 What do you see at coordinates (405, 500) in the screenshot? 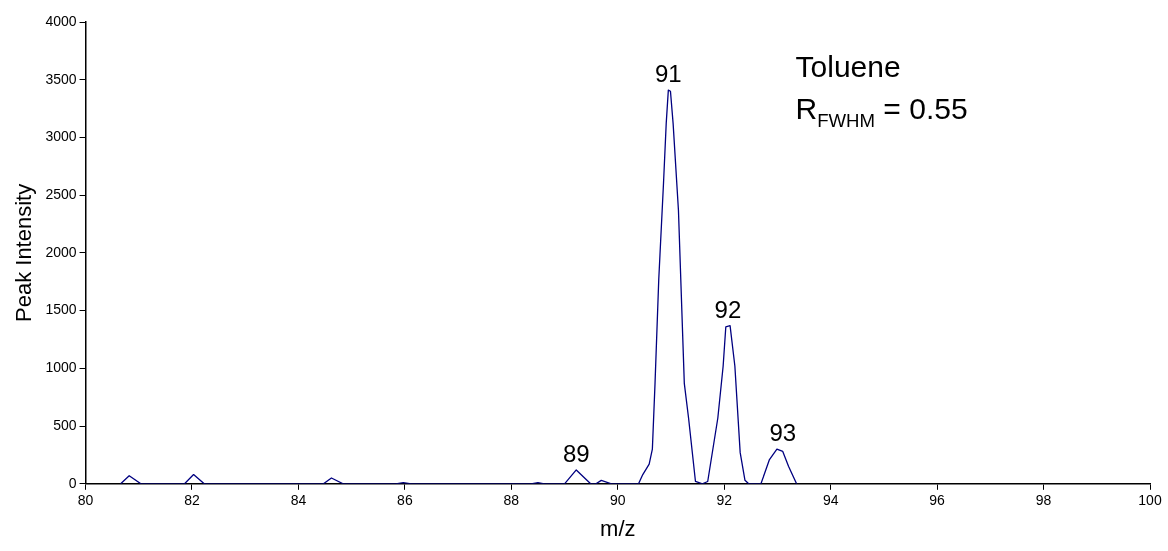
I see `x-tick-label: 86` at bounding box center [405, 500].